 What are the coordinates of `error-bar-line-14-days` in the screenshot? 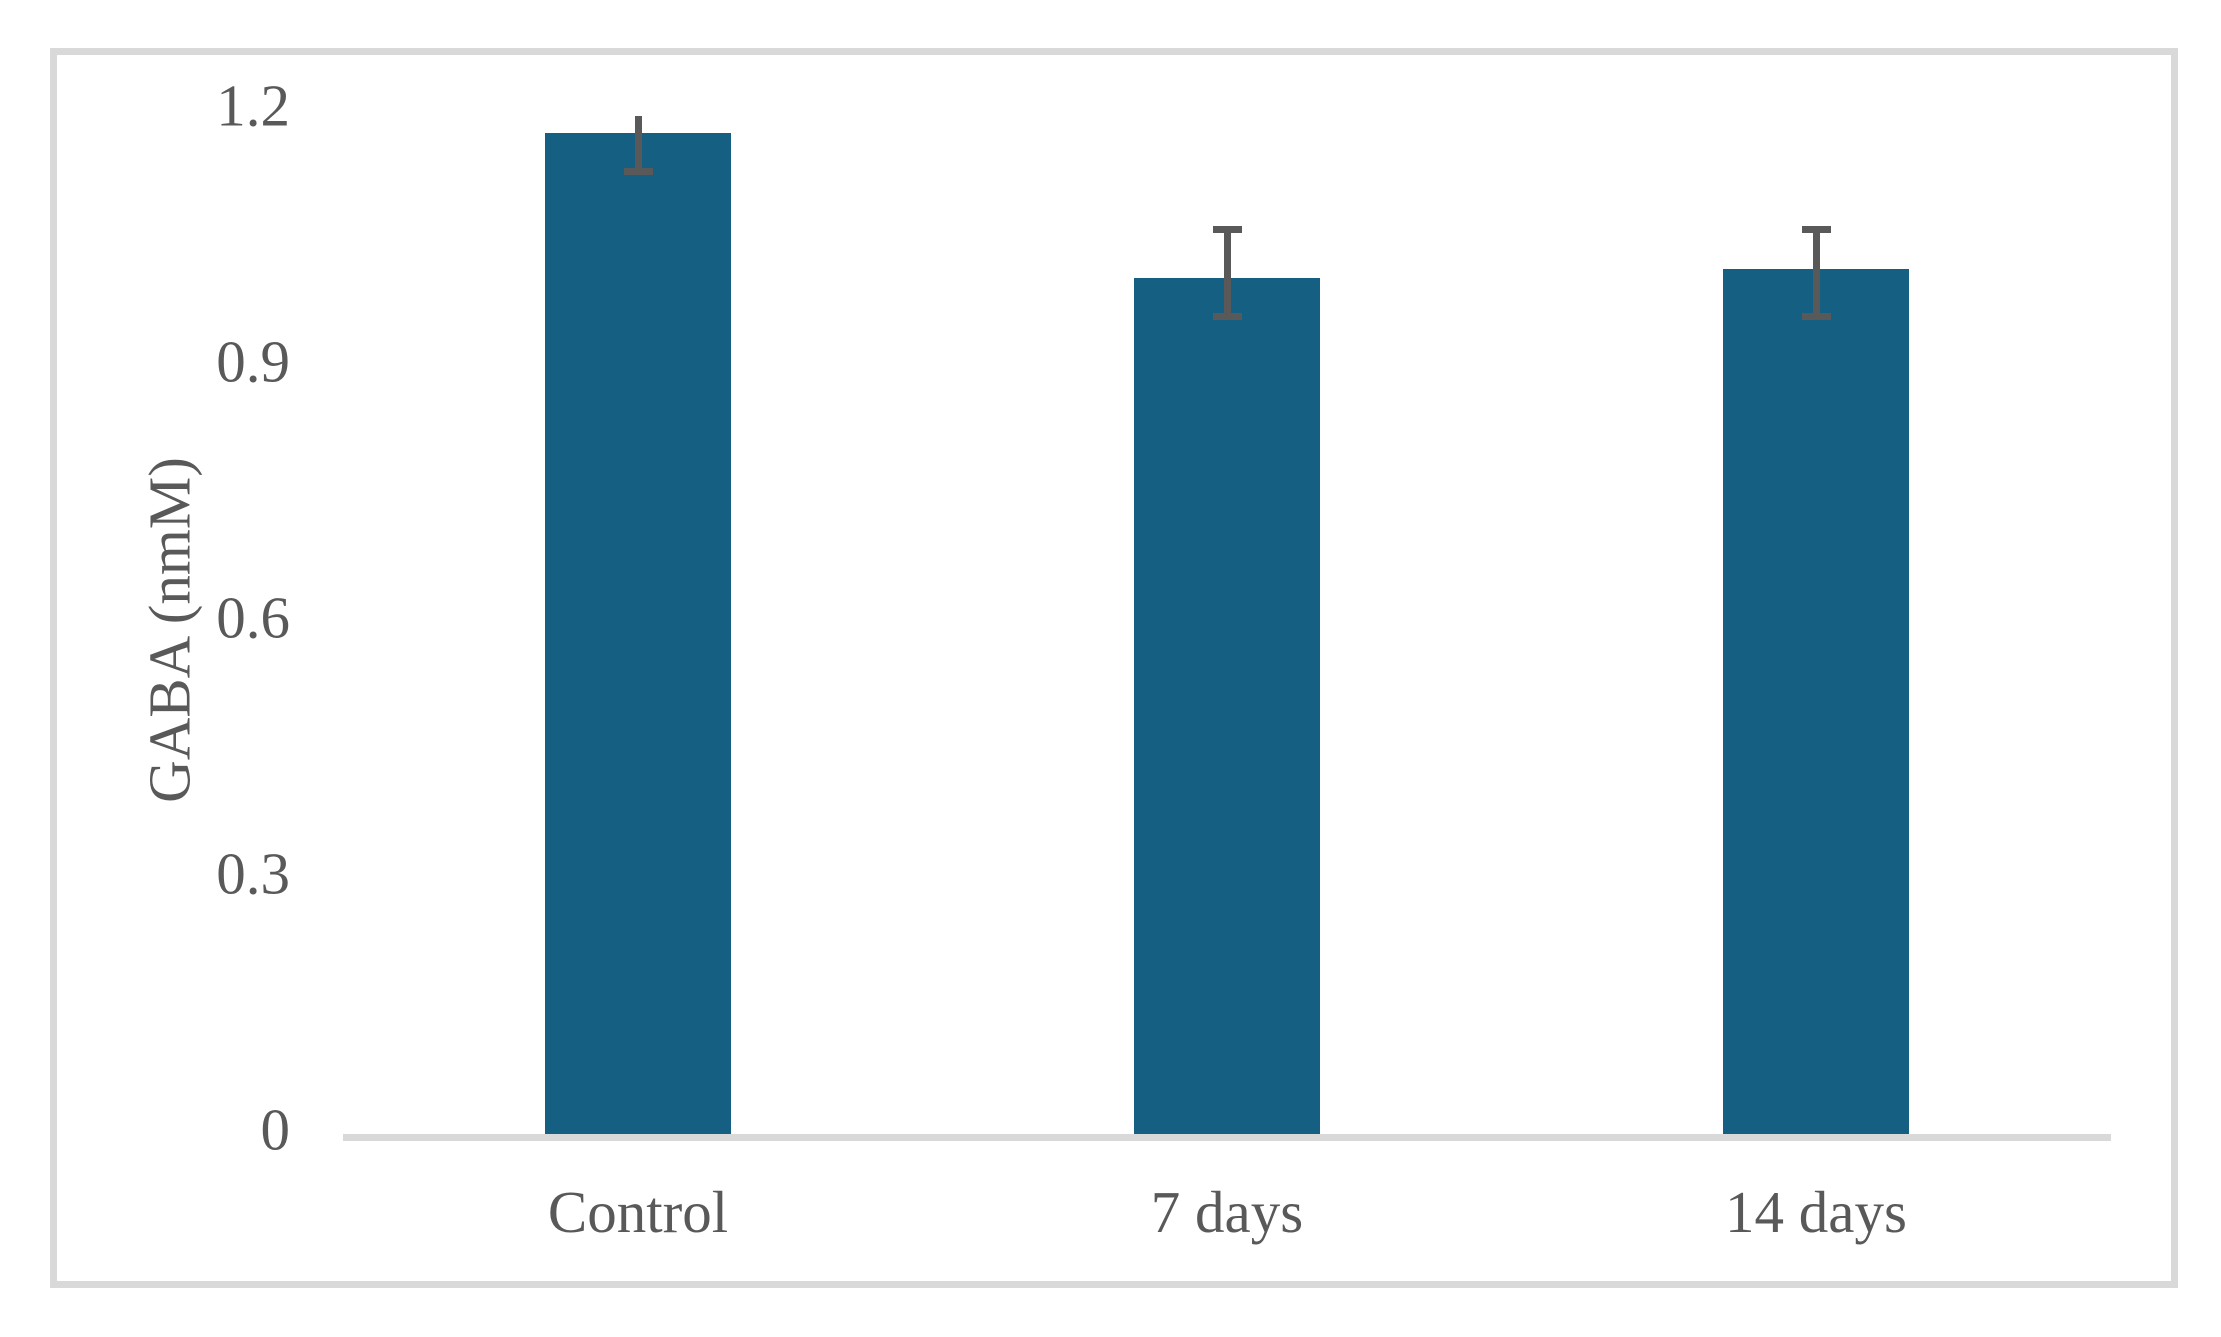 It's located at (1816, 273).